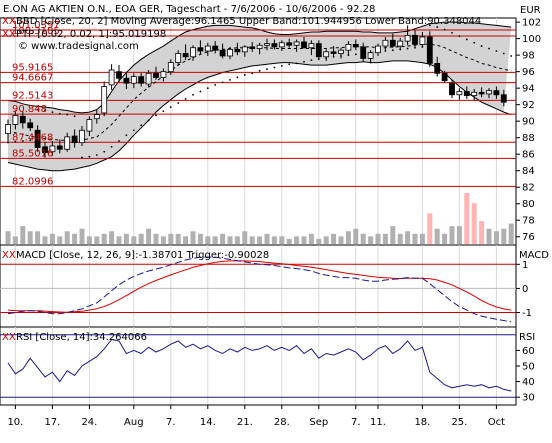 This screenshot has height=443, width=552. Describe the element at coordinates (527, 313) in the screenshot. I see `macd-tick-label-0: -1` at that location.